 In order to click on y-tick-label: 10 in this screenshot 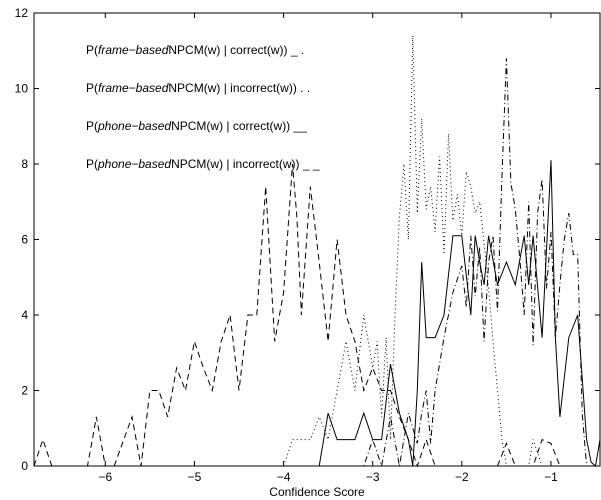, I will do `click(22, 89)`.